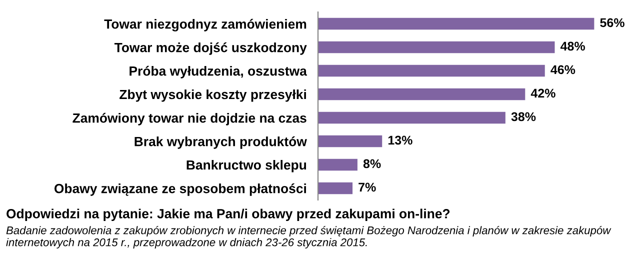 The height and width of the screenshot is (266, 630). Describe the element at coordinates (228, 214) in the screenshot. I see `text: Odpowiedzi na pytanie: Jakie ma Pan/i obawy przed zakupami on-line?` at that location.